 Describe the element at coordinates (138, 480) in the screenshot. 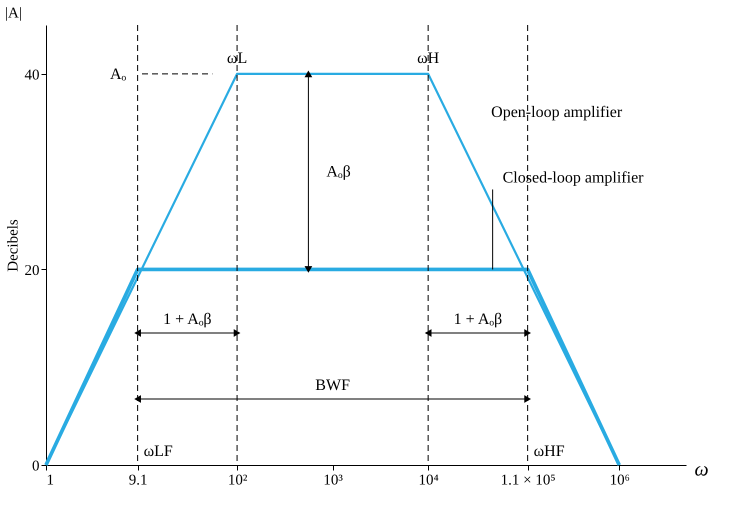

I see `x-tick-label: 9.1` at that location.